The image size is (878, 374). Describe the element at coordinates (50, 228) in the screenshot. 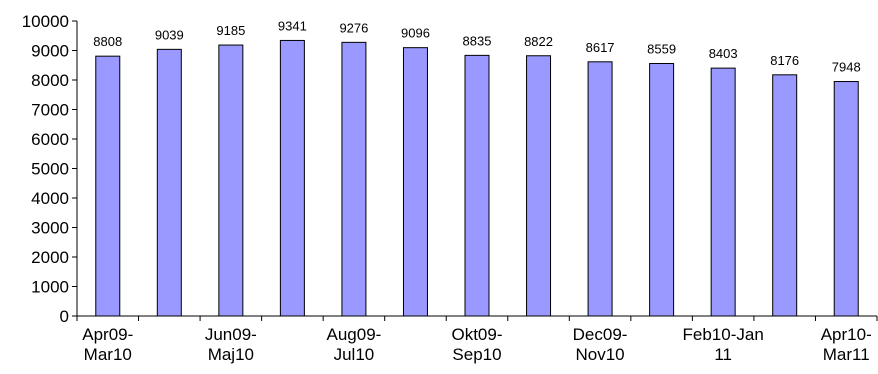

I see `y-tick-label: 3000` at that location.